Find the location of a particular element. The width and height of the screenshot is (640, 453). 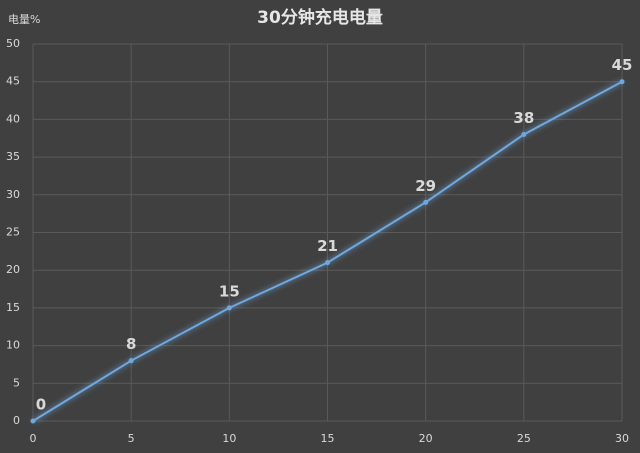

x-tick-label: 20 is located at coordinates (426, 438).